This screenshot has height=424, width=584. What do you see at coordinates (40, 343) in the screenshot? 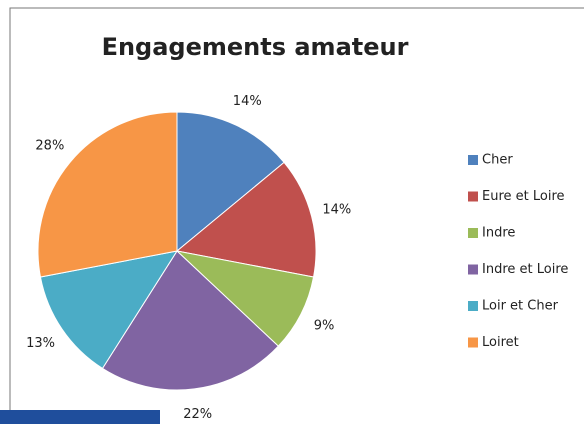
I see `data-label: 13%` at bounding box center [40, 343].